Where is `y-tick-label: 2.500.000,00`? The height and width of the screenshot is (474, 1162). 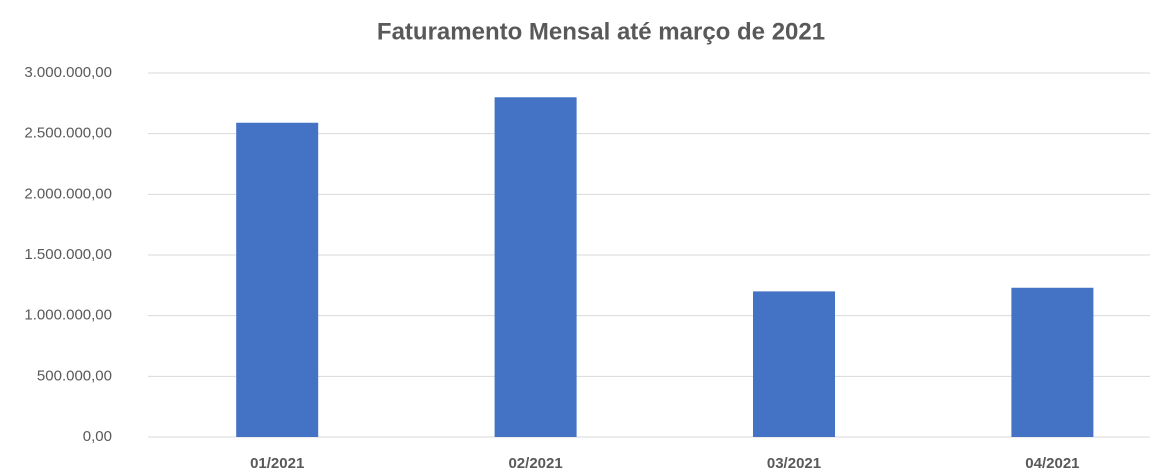 y-tick-label: 2.500.000,00 is located at coordinates (68, 133).